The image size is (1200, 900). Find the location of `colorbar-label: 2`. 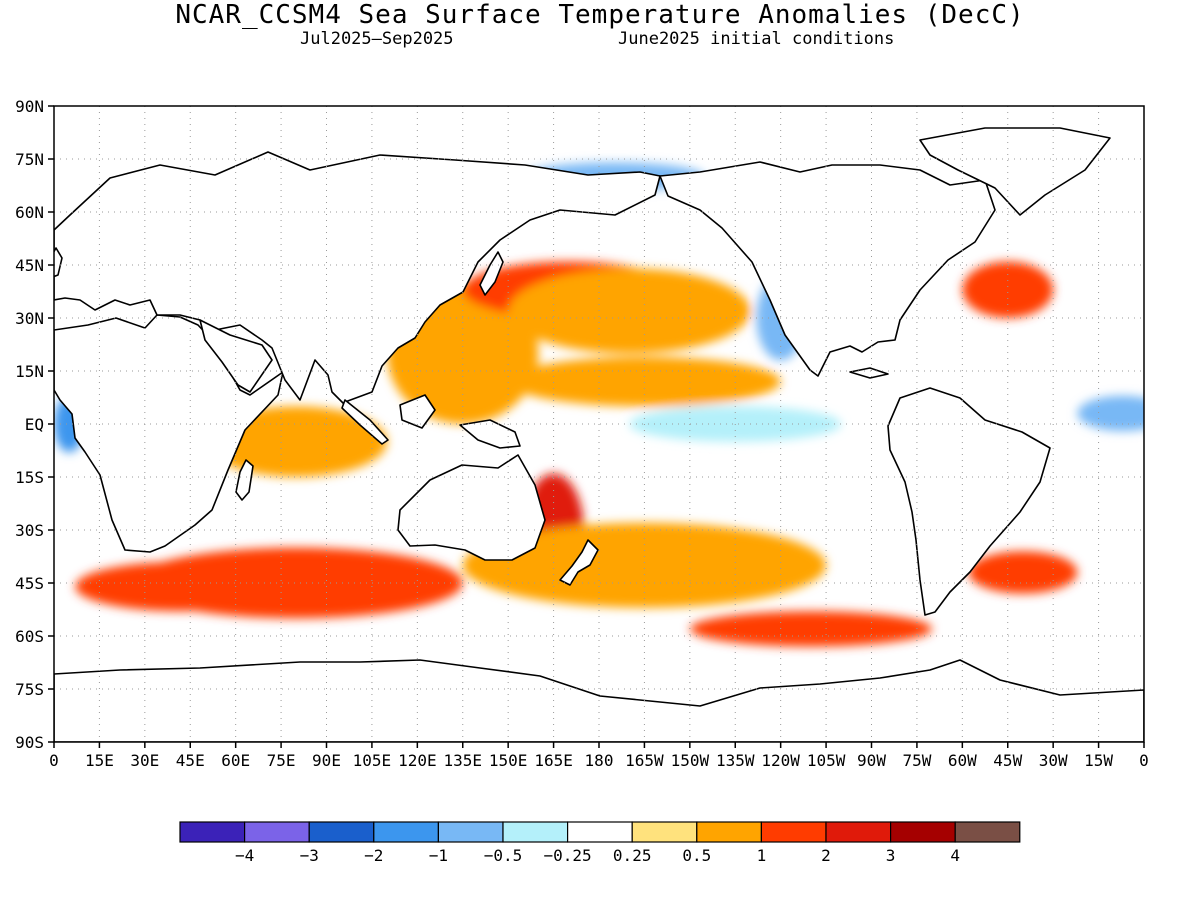

colorbar-label: 2 is located at coordinates (826, 855).